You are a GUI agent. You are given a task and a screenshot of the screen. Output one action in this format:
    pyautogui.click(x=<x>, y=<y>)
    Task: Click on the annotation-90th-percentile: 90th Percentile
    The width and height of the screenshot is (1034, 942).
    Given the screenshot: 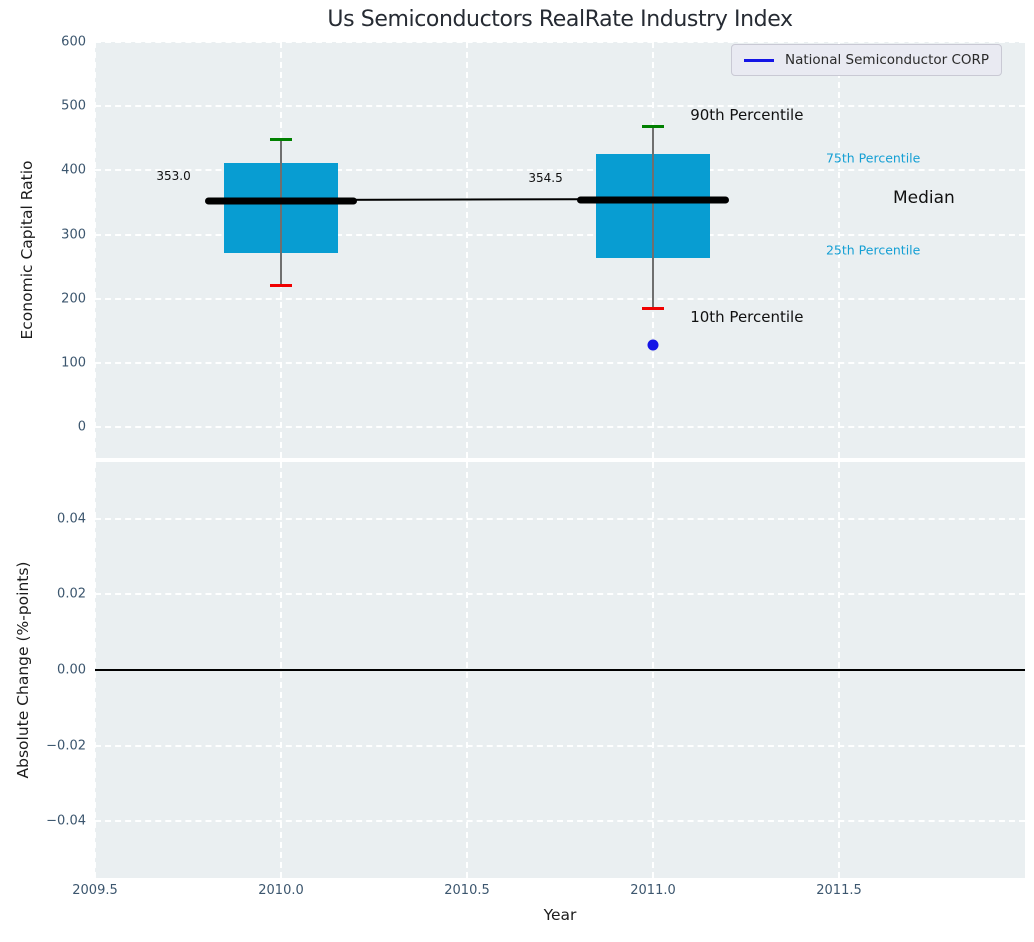 What is the action you would take?
    pyautogui.click(x=747, y=115)
    